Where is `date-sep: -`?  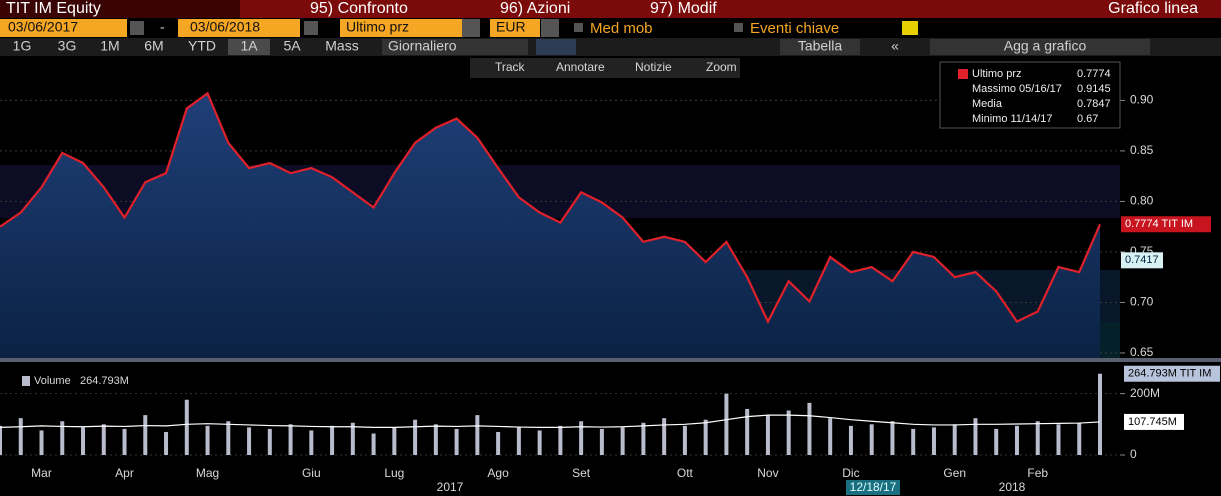
date-sep: - is located at coordinates (162, 27).